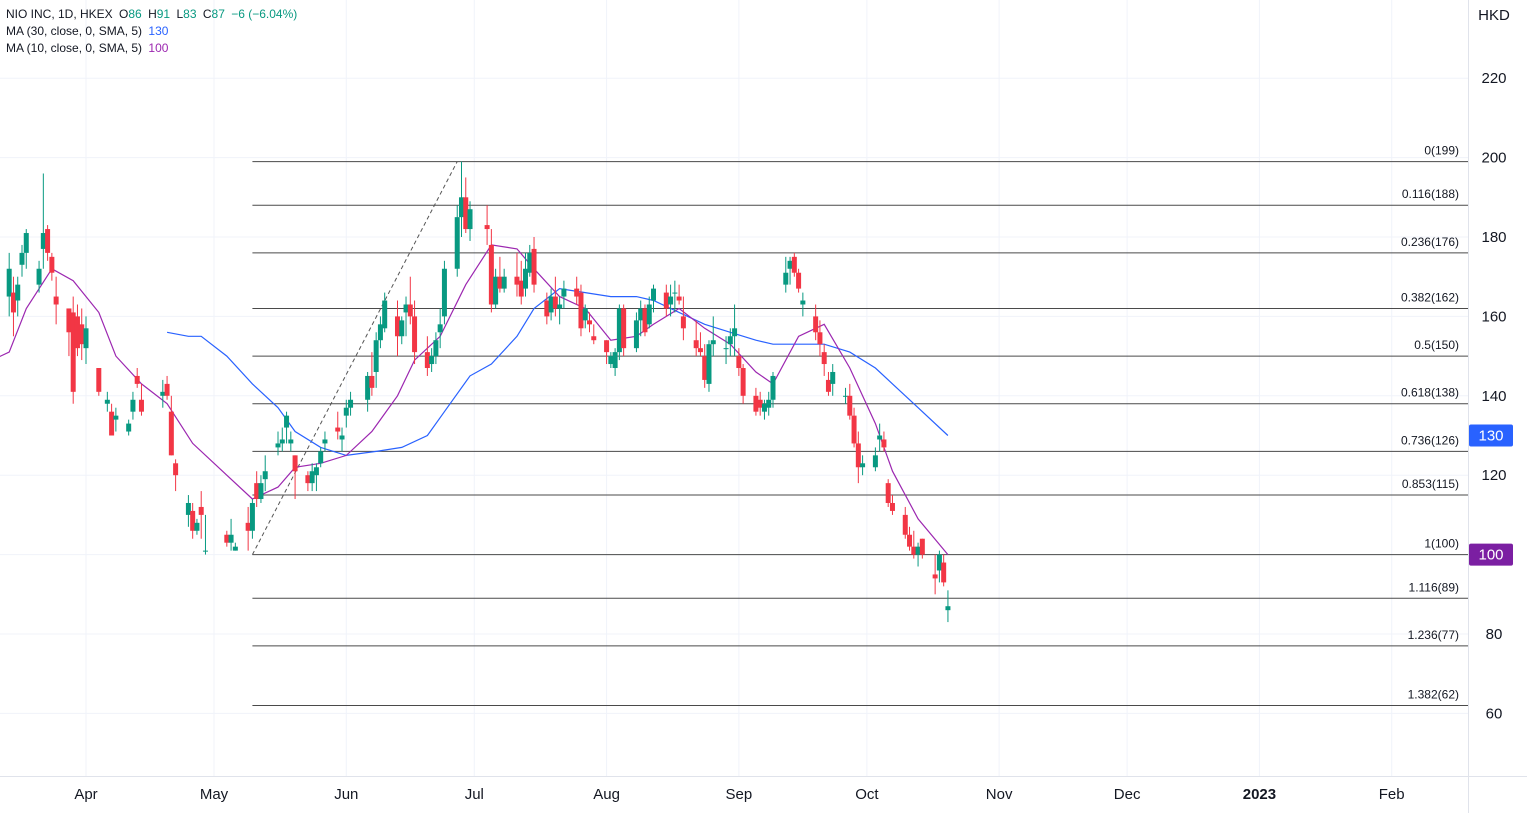  What do you see at coordinates (1436, 345) in the screenshot?
I see `fib-level-label: 0.5(150)` at bounding box center [1436, 345].